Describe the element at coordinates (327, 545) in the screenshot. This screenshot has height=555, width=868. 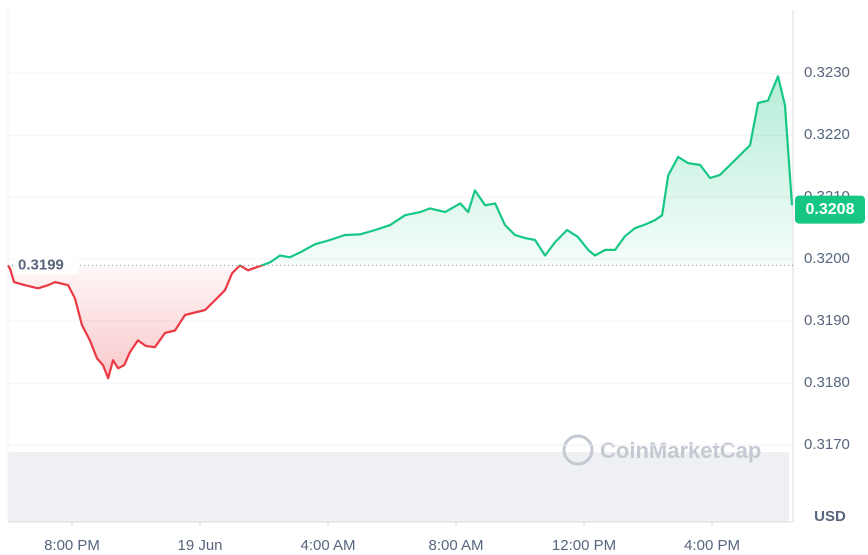
I see `x-tick-label: 4:00 AM` at that location.